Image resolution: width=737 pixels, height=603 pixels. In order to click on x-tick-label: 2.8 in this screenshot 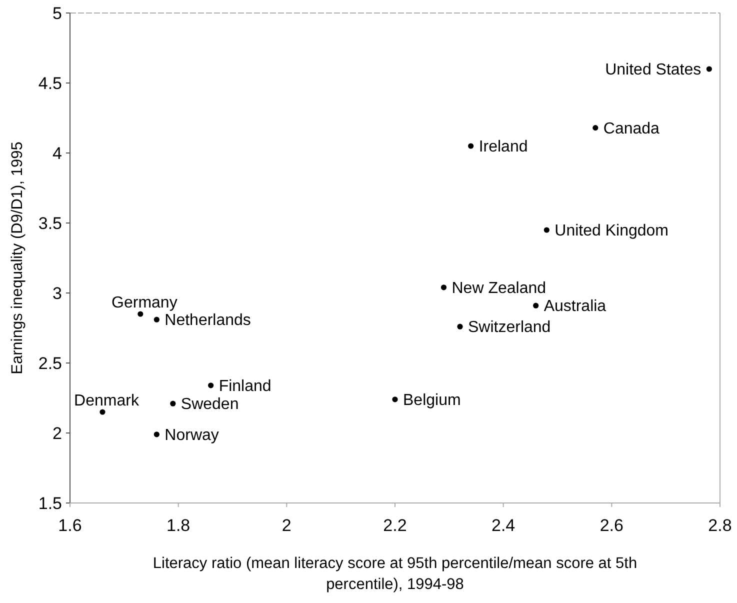, I will do `click(720, 525)`.